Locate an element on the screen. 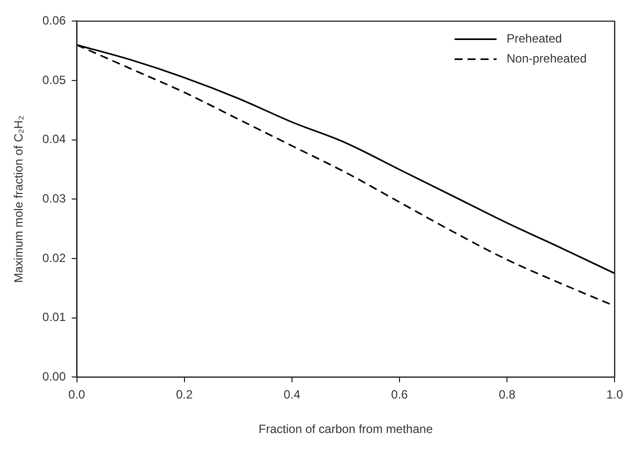 The width and height of the screenshot is (637, 449). legend-label: Non-preheated is located at coordinates (546, 59).